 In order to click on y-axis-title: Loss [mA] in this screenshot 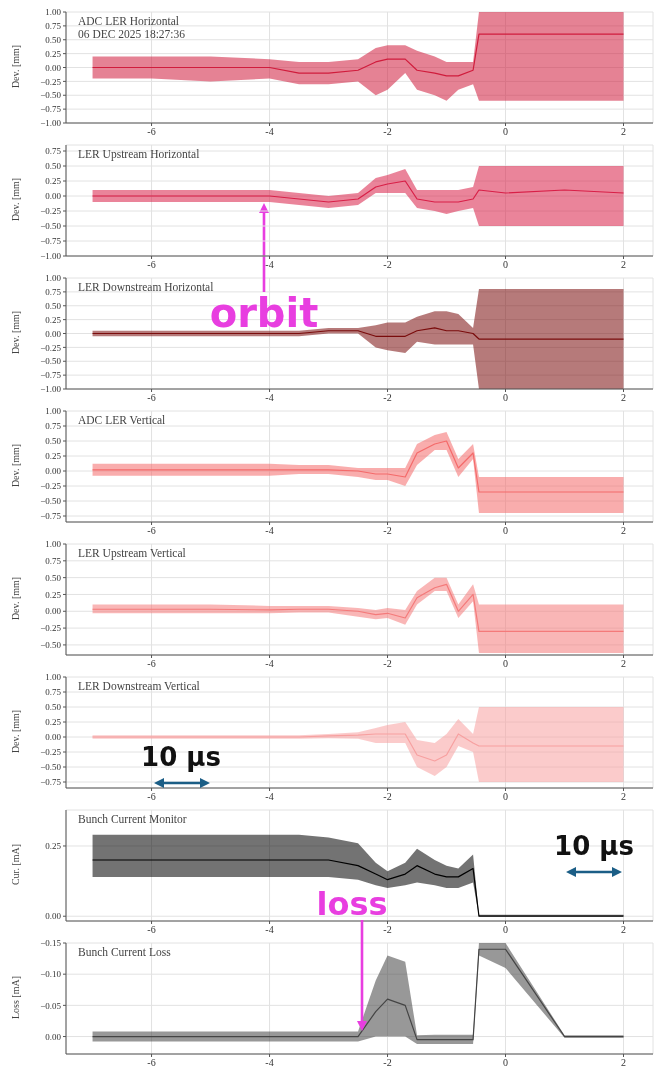, I will do `click(15, 997)`.